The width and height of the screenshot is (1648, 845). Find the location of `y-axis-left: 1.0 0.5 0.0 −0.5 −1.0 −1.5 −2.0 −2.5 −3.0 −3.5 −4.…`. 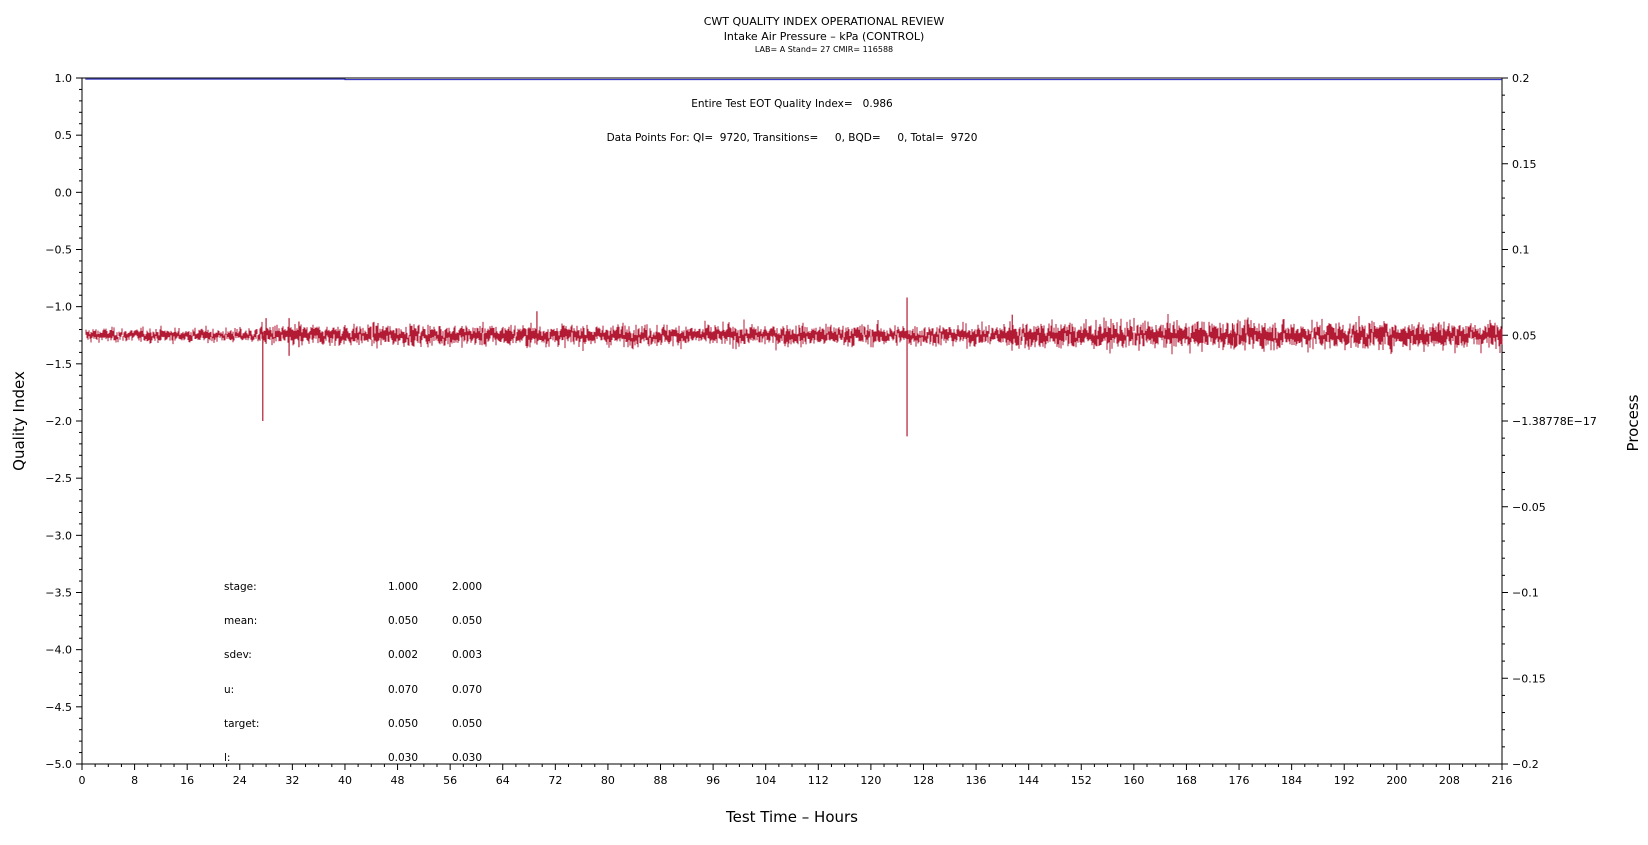

y-axis-left: 1.0 0.5 0.0 −0.5 −1.0 −1.5 −2.0 −2.5 −3.0 −3.5 −4.… is located at coordinates (63, 421).